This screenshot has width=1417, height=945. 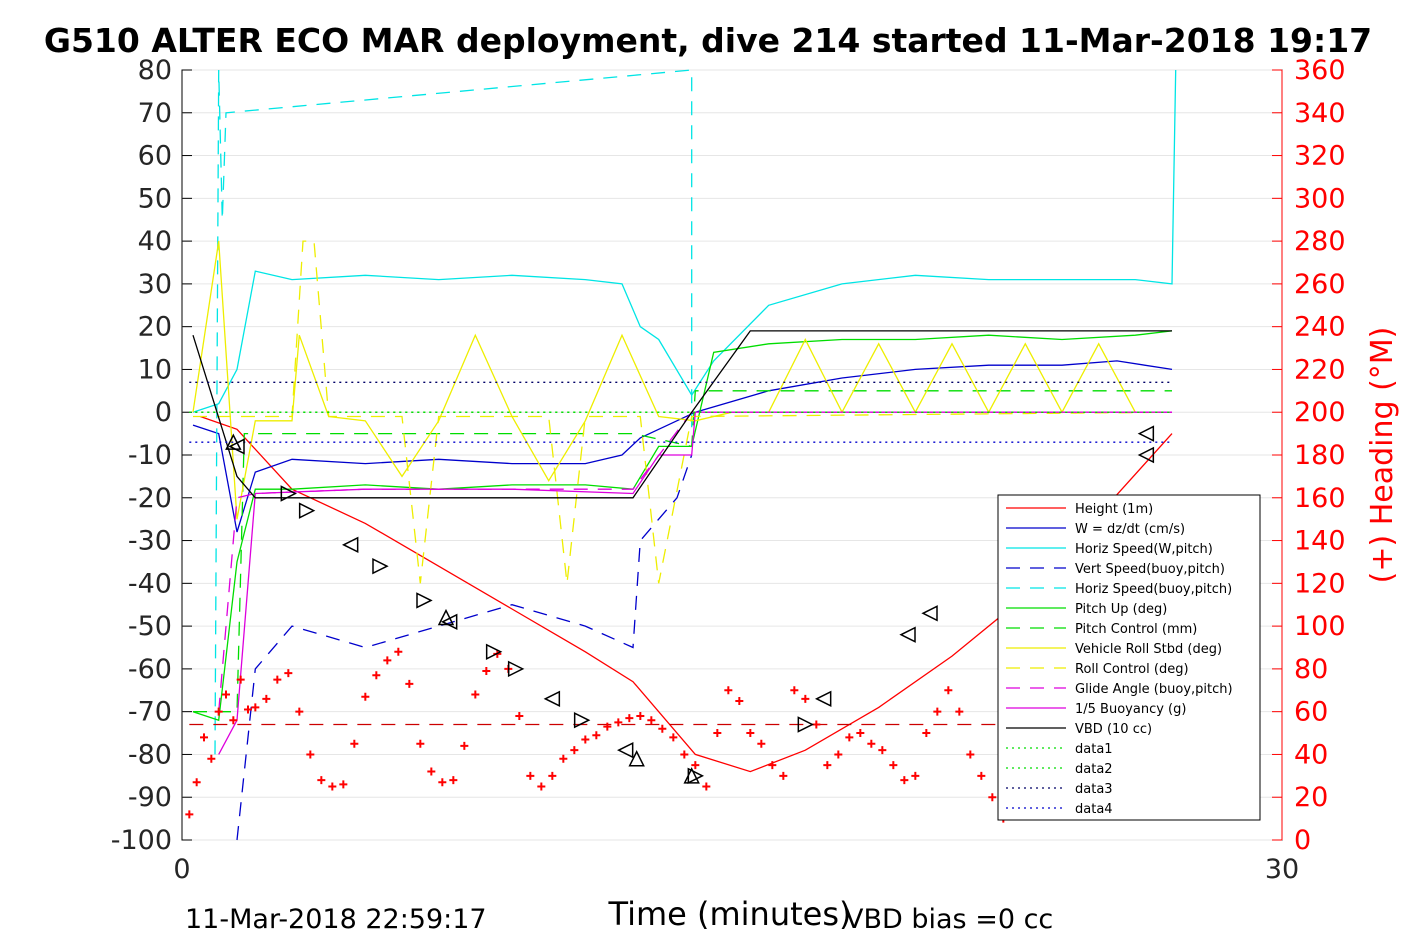 What do you see at coordinates (1320, 583) in the screenshot?
I see `y-right-tick-label: 120` at bounding box center [1320, 583].